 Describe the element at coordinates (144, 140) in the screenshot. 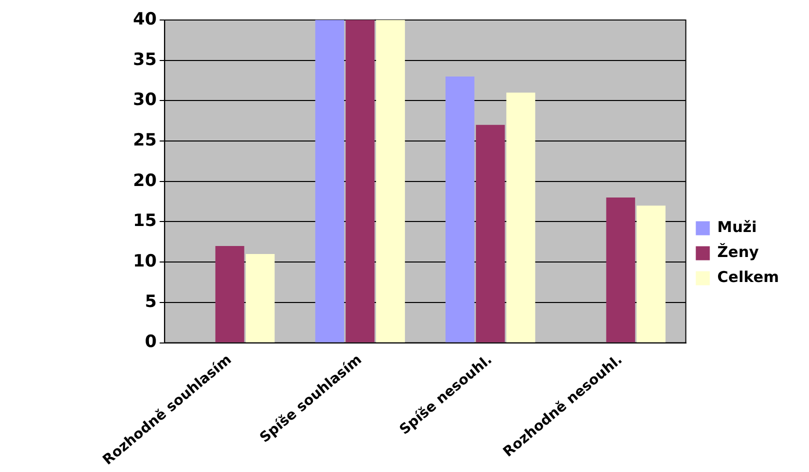

I see `y-tick-label: 25` at that location.